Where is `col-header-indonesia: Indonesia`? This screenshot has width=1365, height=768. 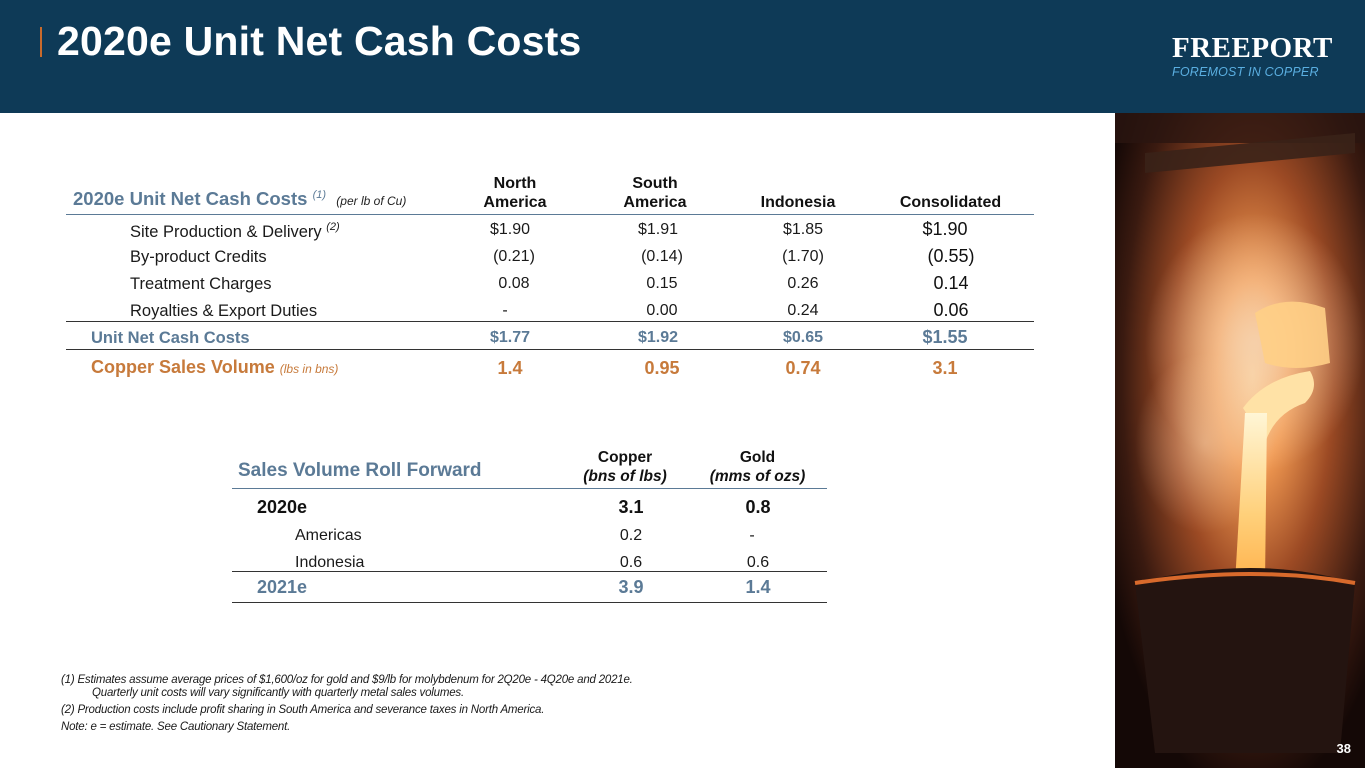
col-header-indonesia: Indonesia is located at coordinates (798, 193).